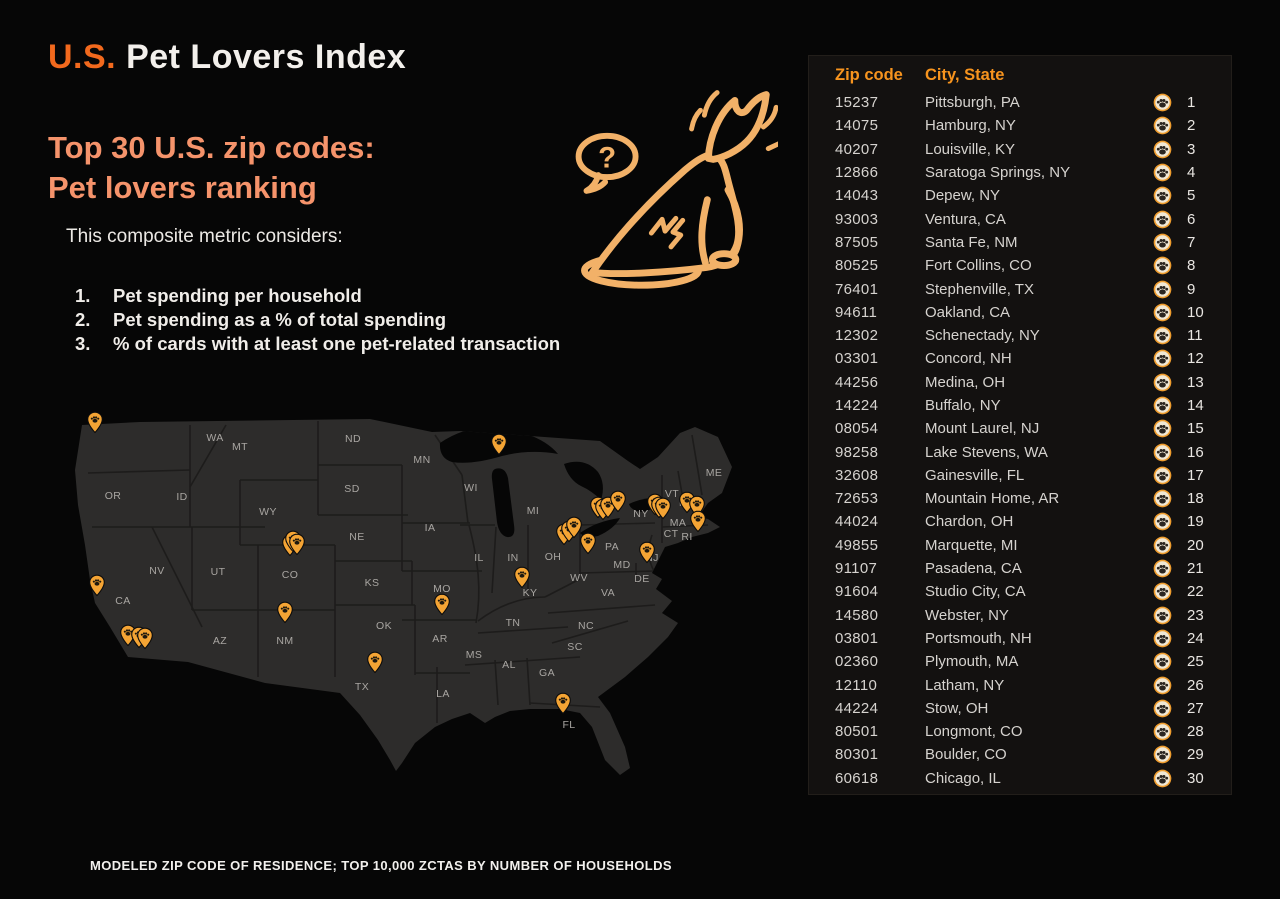 This screenshot has height=899, width=1280. I want to click on rank-number: 7, so click(1191, 242).